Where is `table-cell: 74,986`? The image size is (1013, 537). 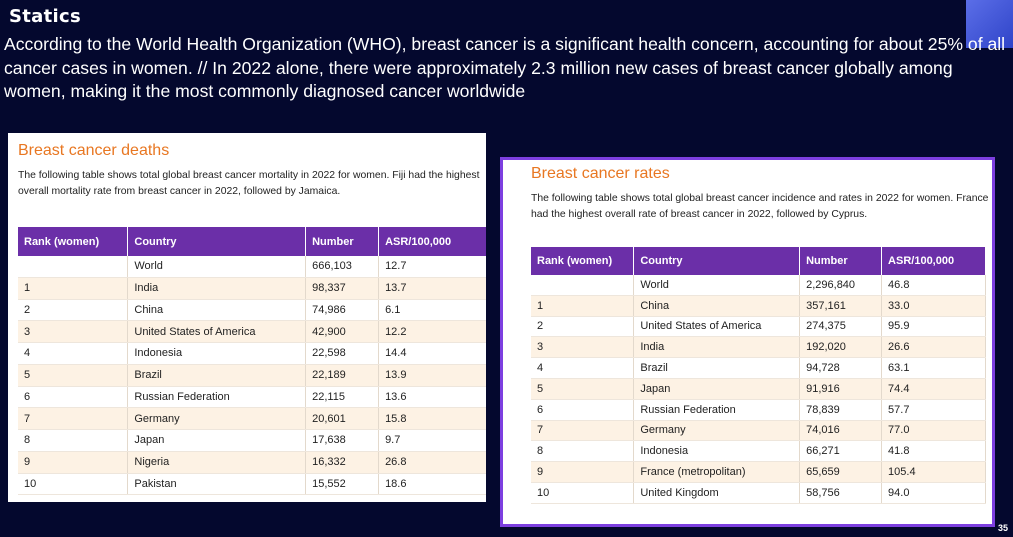
table-cell: 74,986 is located at coordinates (342, 310).